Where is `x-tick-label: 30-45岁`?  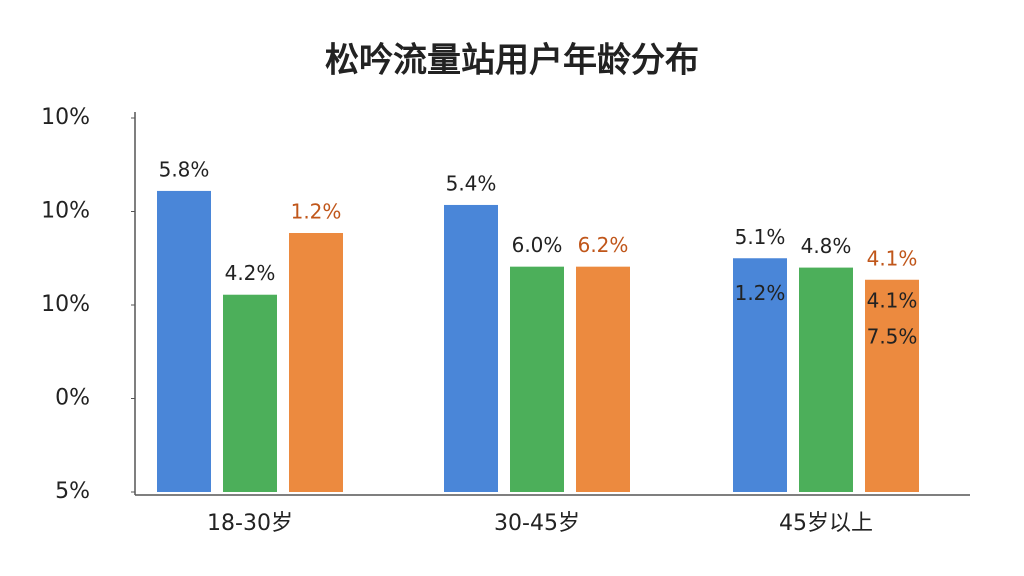 x-tick-label: 30-45岁 is located at coordinates (537, 523).